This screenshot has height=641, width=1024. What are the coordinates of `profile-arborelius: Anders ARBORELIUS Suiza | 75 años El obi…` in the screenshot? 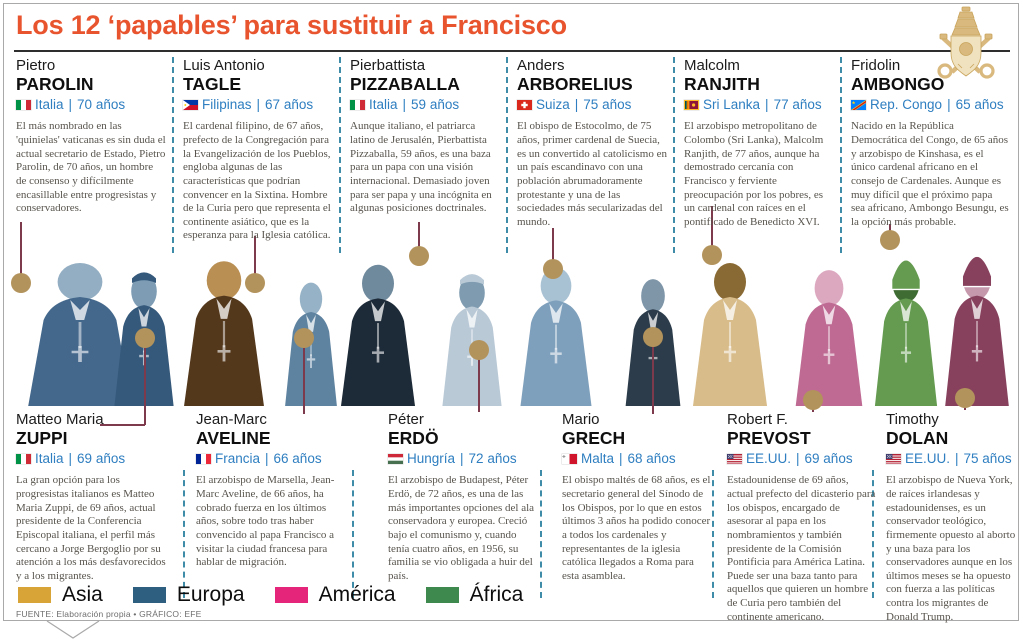 It's located at (593, 143).